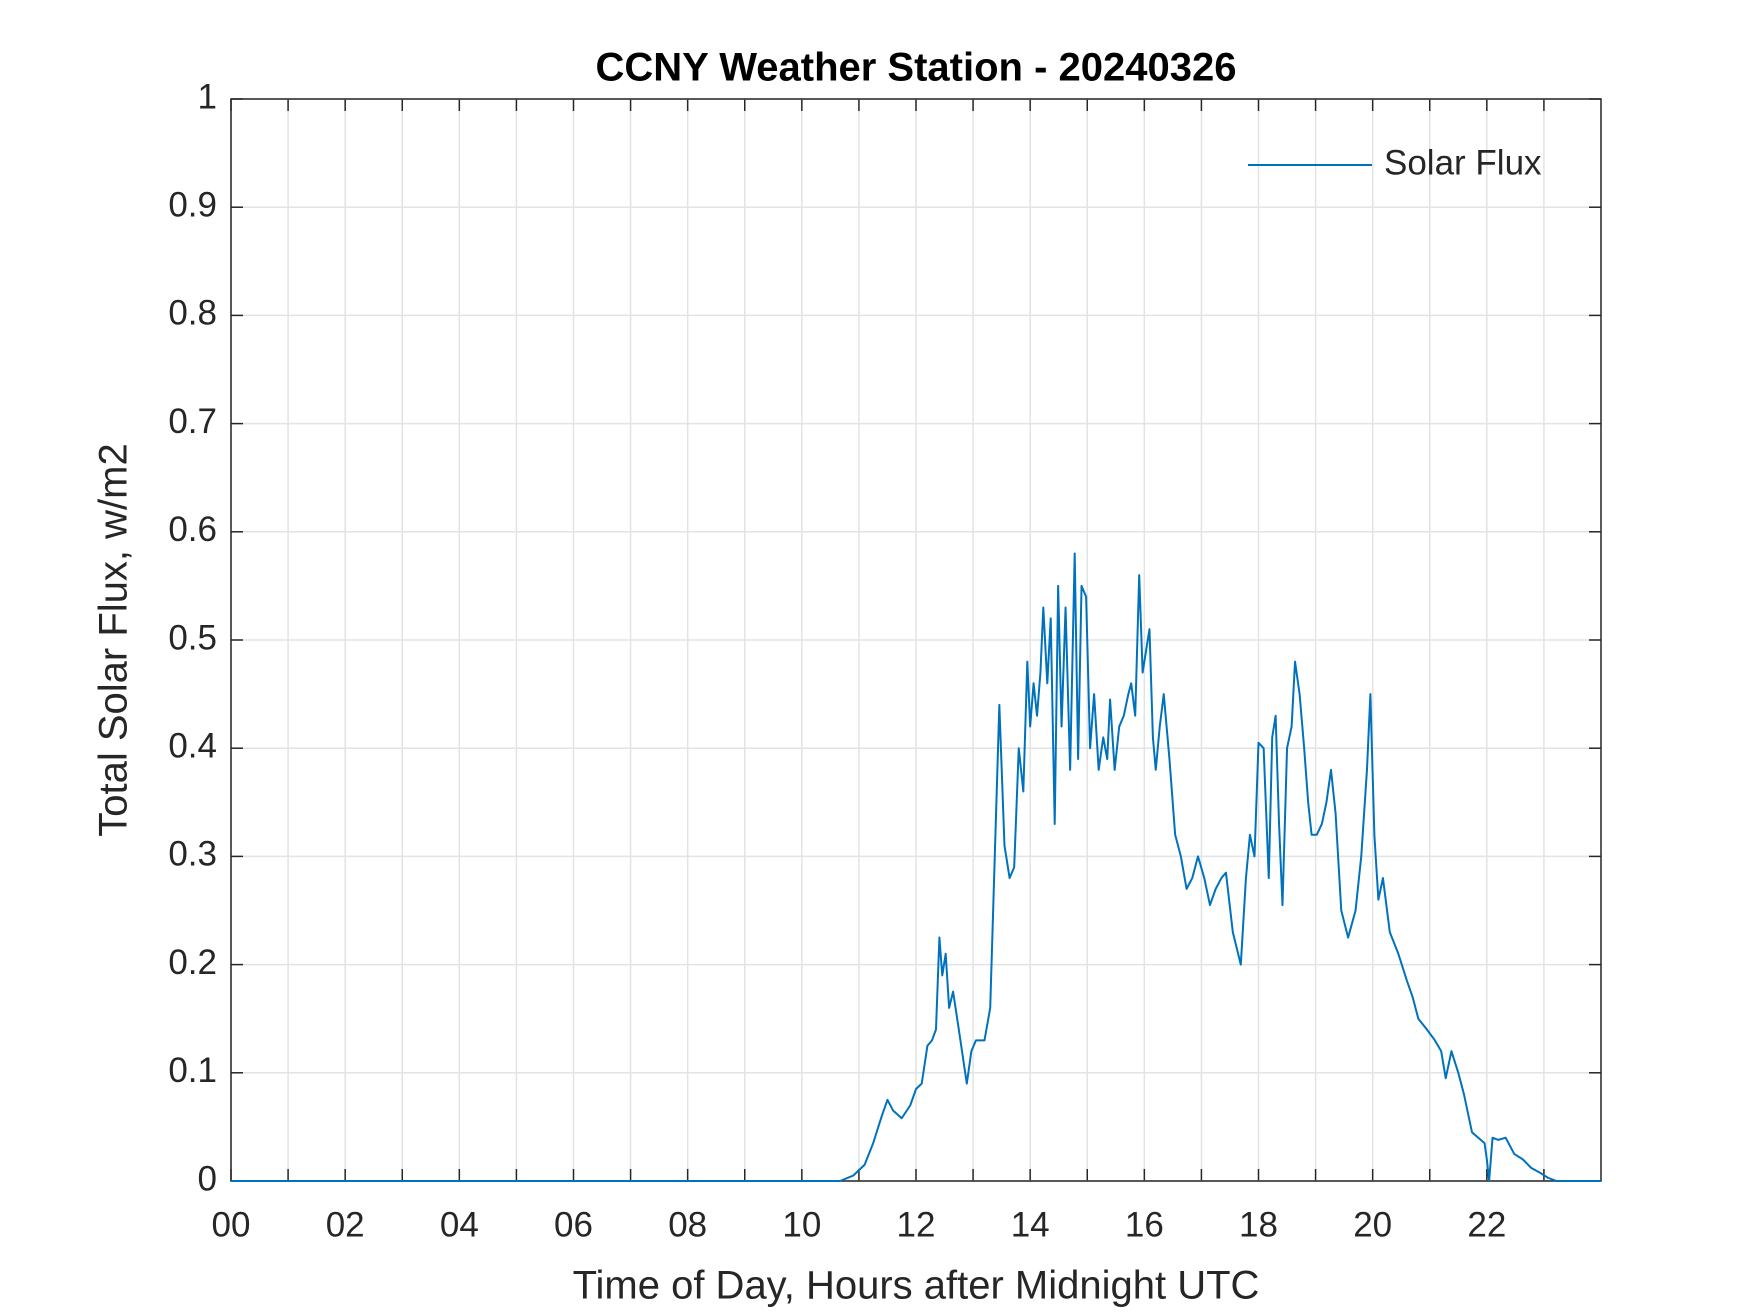 This screenshot has height=1313, width=1750. Describe the element at coordinates (1463, 162) in the screenshot. I see `legend-label: Solar Flux` at that location.